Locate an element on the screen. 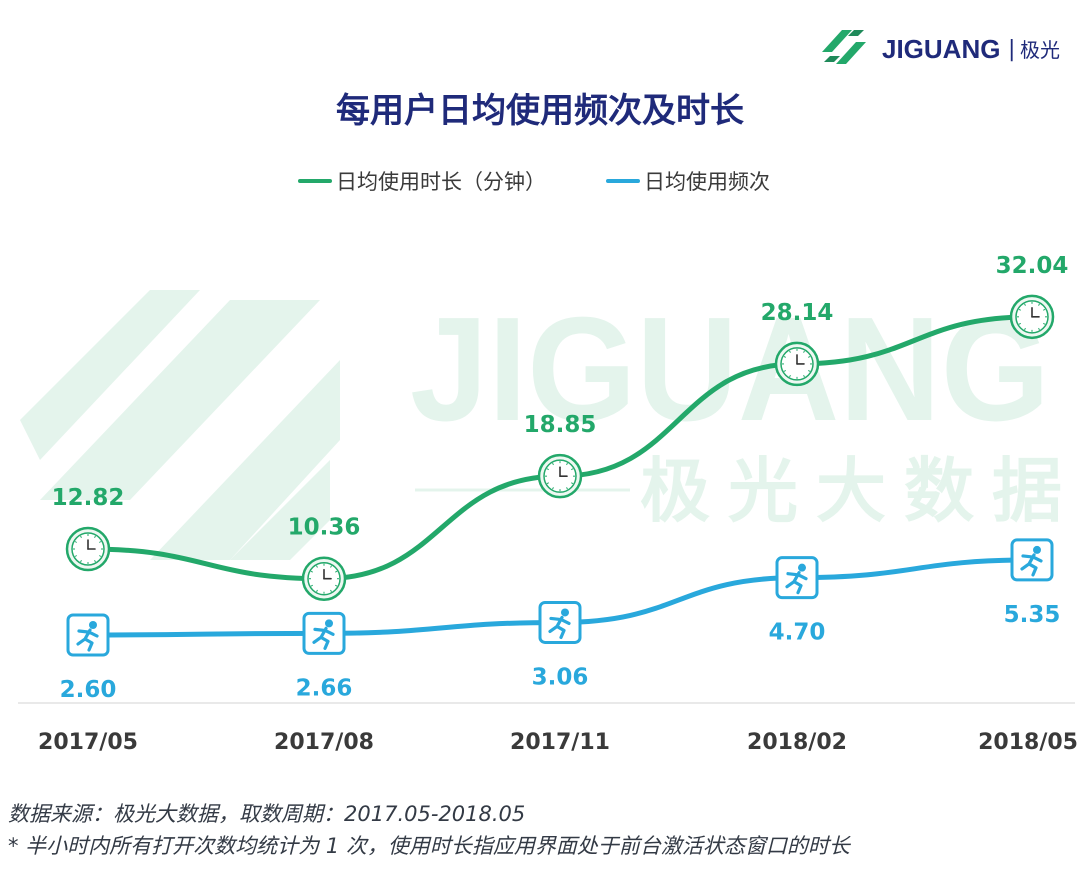 The height and width of the screenshot is (884, 1080). legend-label-duration: 日均使用时长（分钟） is located at coordinates (441, 182).